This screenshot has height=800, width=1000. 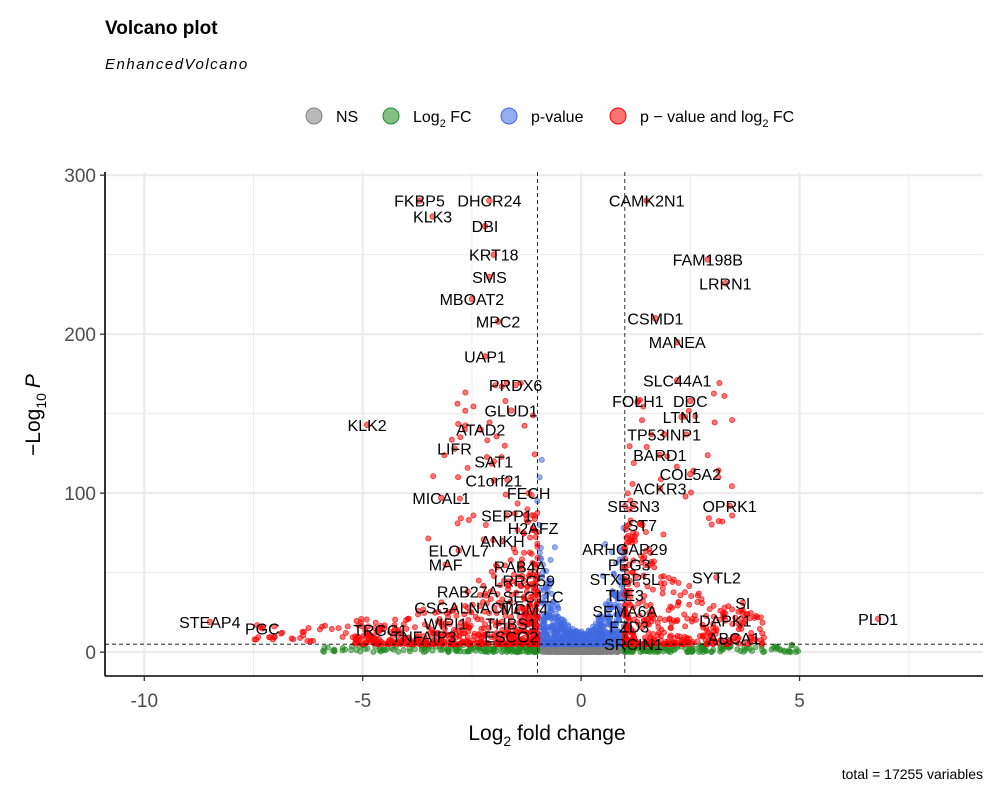 What do you see at coordinates (489, 278) in the screenshot?
I see `gene-label: SMS` at bounding box center [489, 278].